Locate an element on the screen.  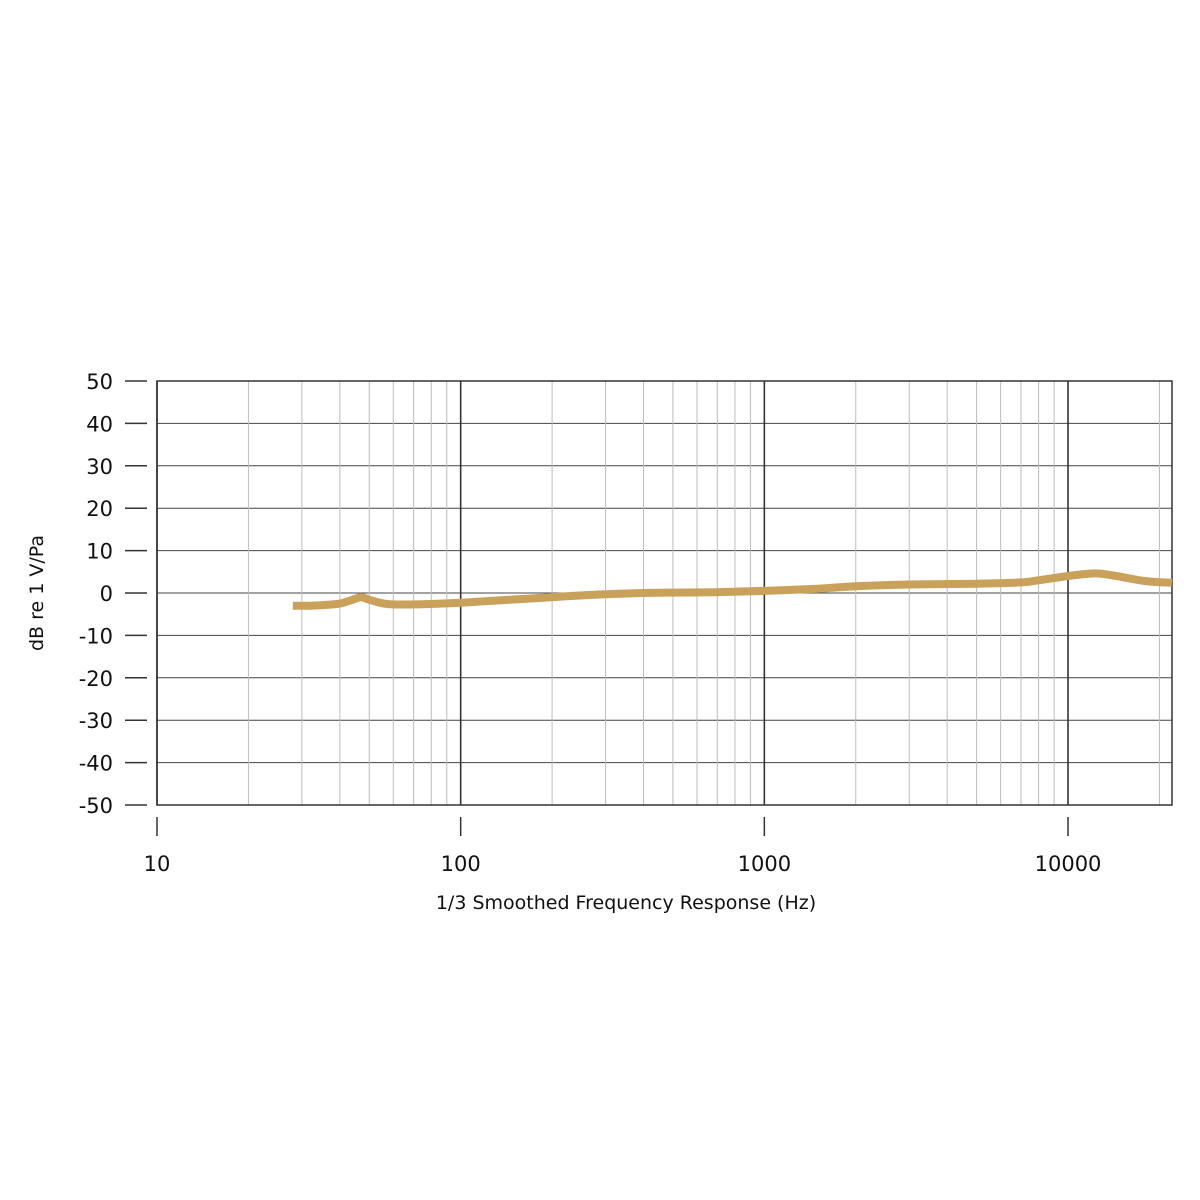
y-tick-label: 30 is located at coordinates (99, 467).